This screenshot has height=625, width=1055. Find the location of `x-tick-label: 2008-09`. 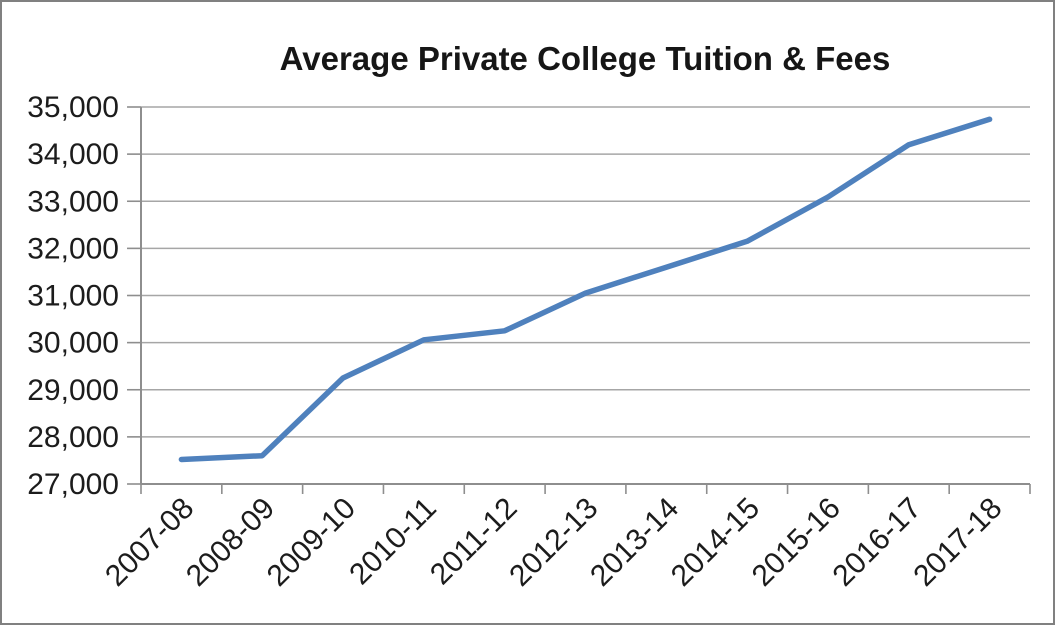

x-tick-label: 2008-09 is located at coordinates (230, 542).